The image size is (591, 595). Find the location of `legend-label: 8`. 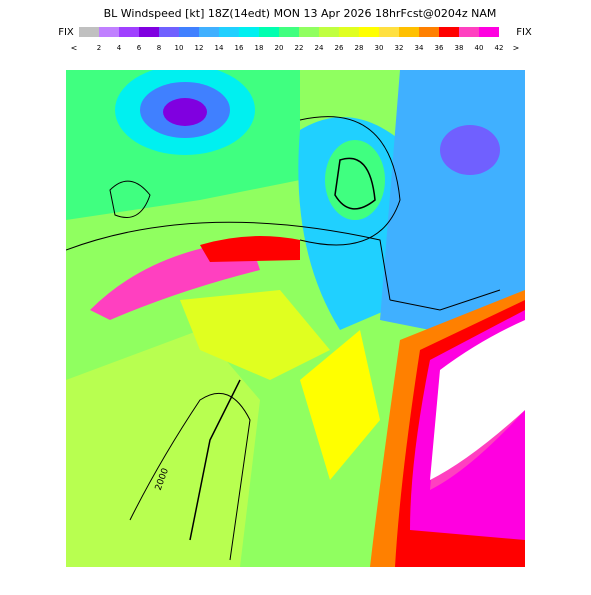

legend-label: 8 is located at coordinates (159, 48).